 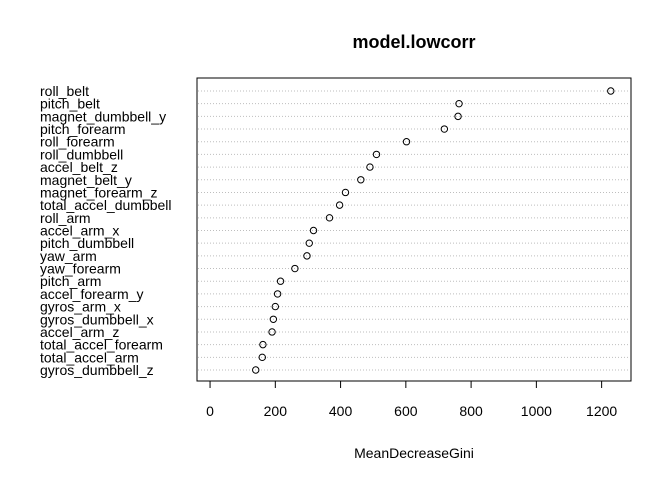 I want to click on variable-label: accel_arm_x, so click(x=79, y=231).